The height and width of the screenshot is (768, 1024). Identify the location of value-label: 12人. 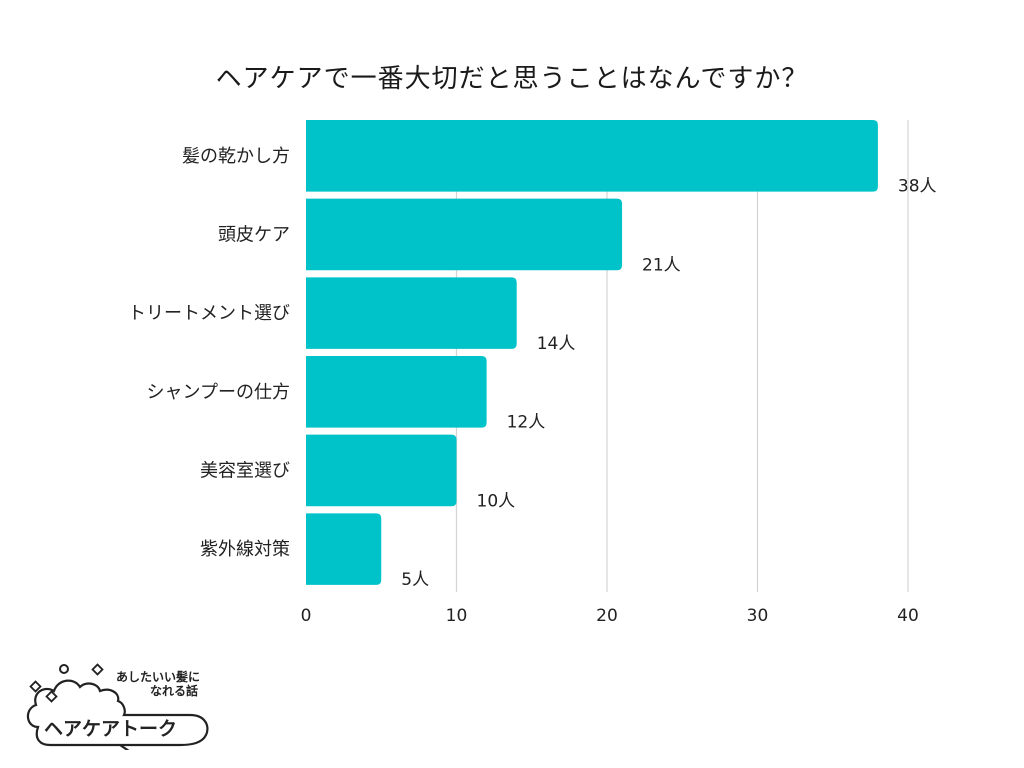
(526, 423).